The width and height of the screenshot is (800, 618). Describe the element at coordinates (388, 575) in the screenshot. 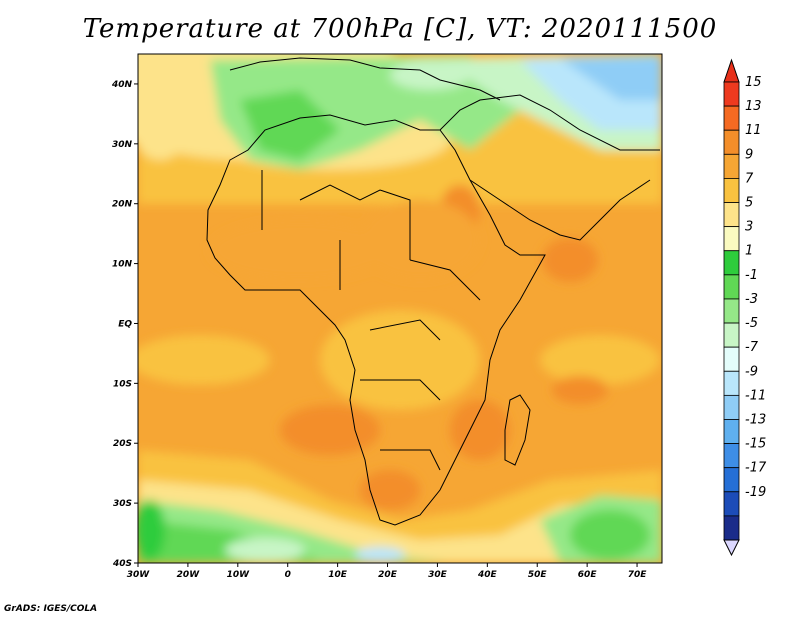

I see `lon-tick-label: 20E` at that location.